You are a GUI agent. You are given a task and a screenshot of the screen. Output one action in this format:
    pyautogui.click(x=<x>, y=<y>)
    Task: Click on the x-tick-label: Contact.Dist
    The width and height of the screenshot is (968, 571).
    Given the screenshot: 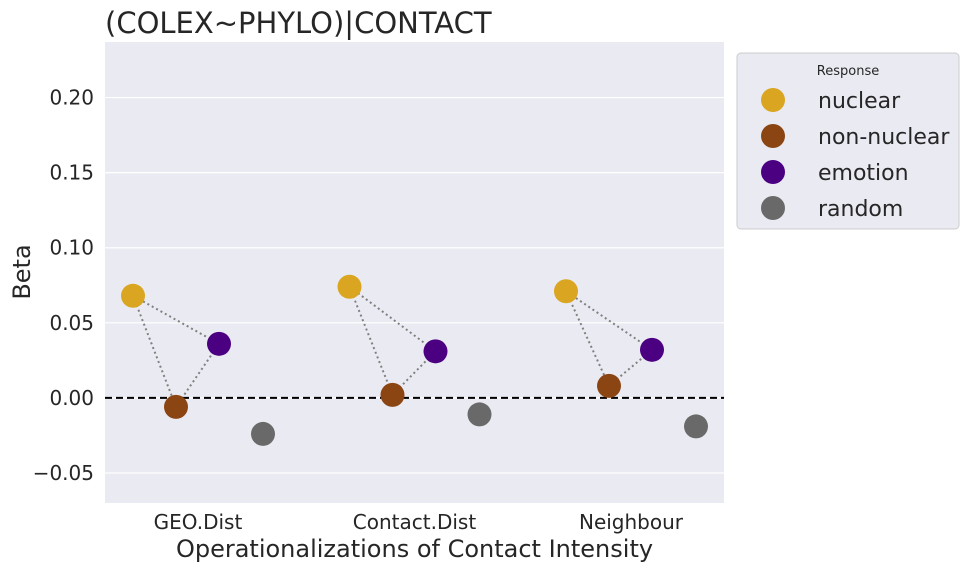 What is the action you would take?
    pyautogui.click(x=415, y=522)
    